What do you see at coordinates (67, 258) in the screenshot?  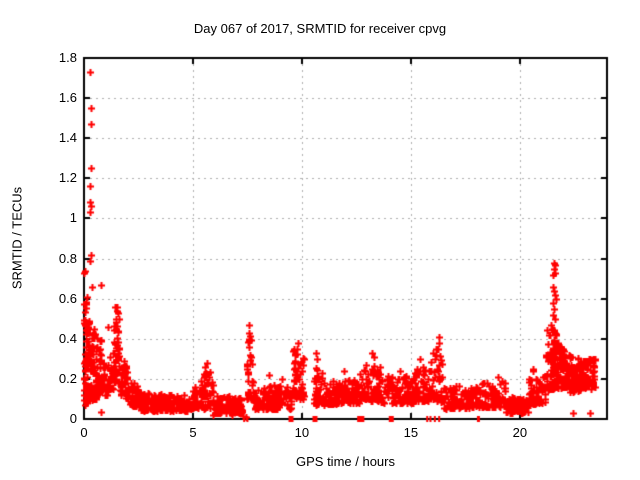 I see `y-tick-label: 0.8` at bounding box center [67, 258].